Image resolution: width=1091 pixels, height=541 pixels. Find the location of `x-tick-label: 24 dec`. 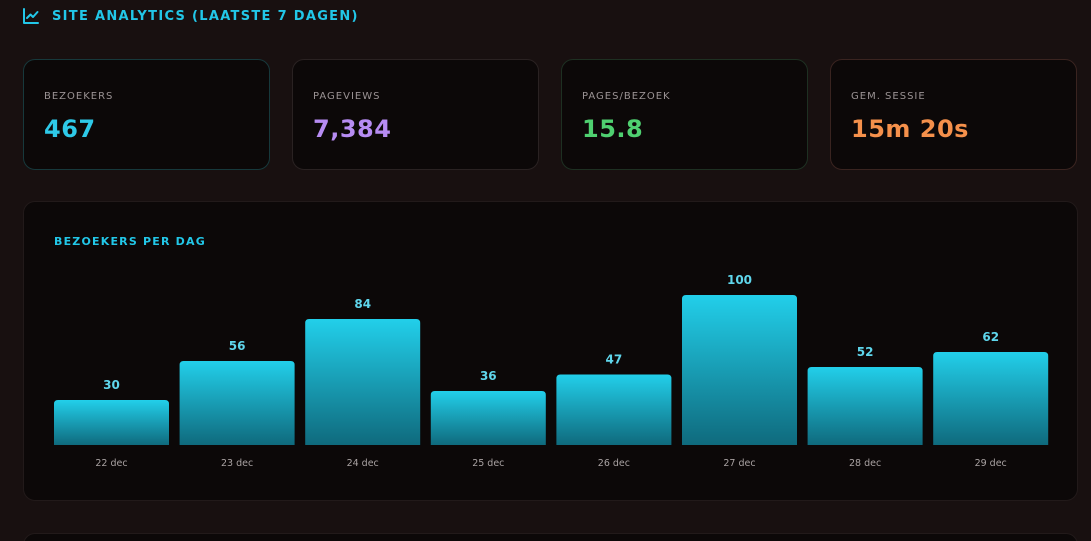

x-tick-label: 24 dec is located at coordinates (363, 463).